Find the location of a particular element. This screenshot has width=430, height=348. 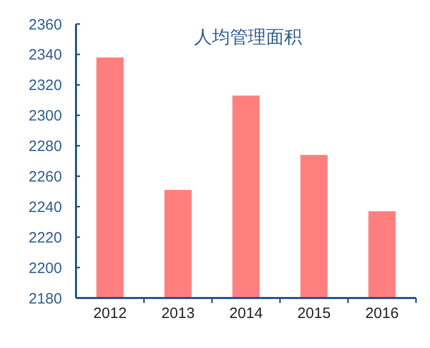

y-tick-label: 2260 is located at coordinates (45, 177).